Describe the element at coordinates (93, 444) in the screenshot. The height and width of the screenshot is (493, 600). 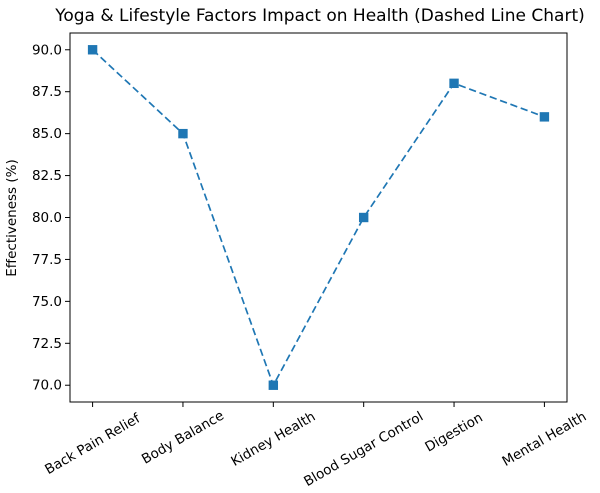
I see `x-tick-label: Back Pain Relief` at that location.